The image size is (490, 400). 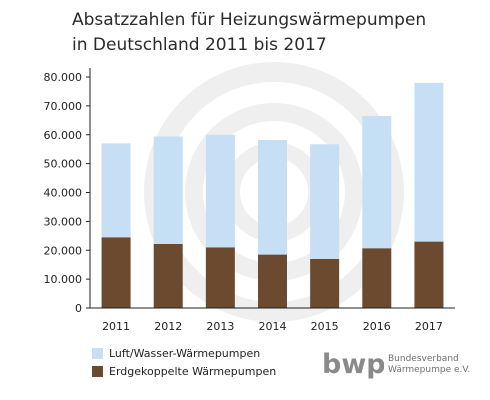 I want to click on bar-air-water-2017, so click(x=429, y=162).